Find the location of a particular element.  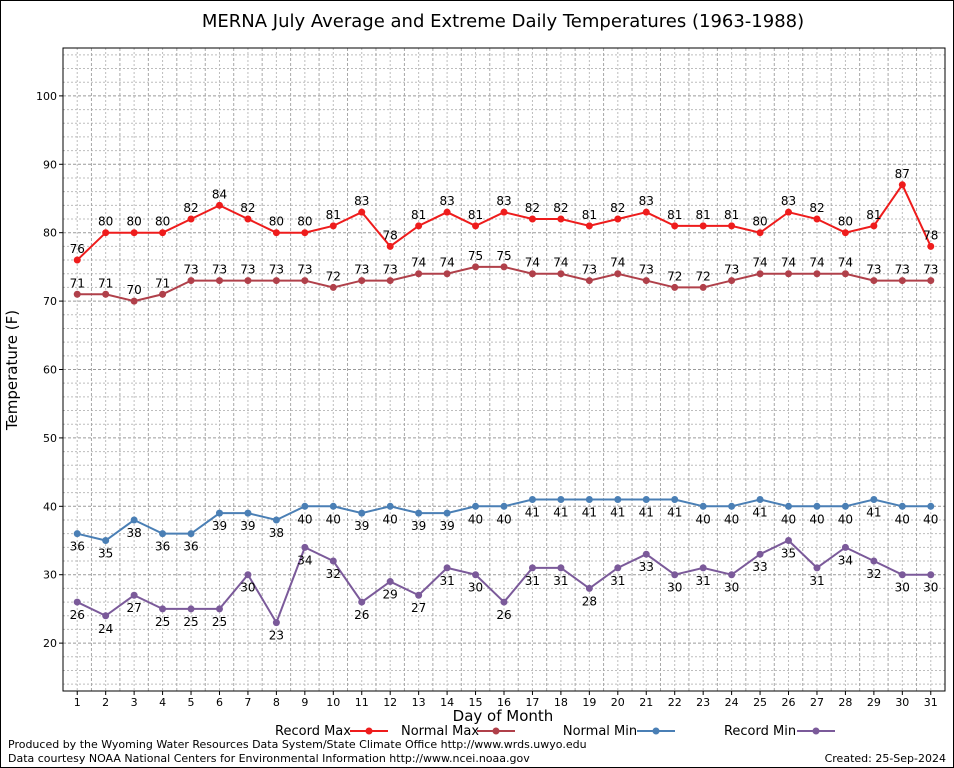

x-tick-label: 16 is located at coordinates (504, 702).